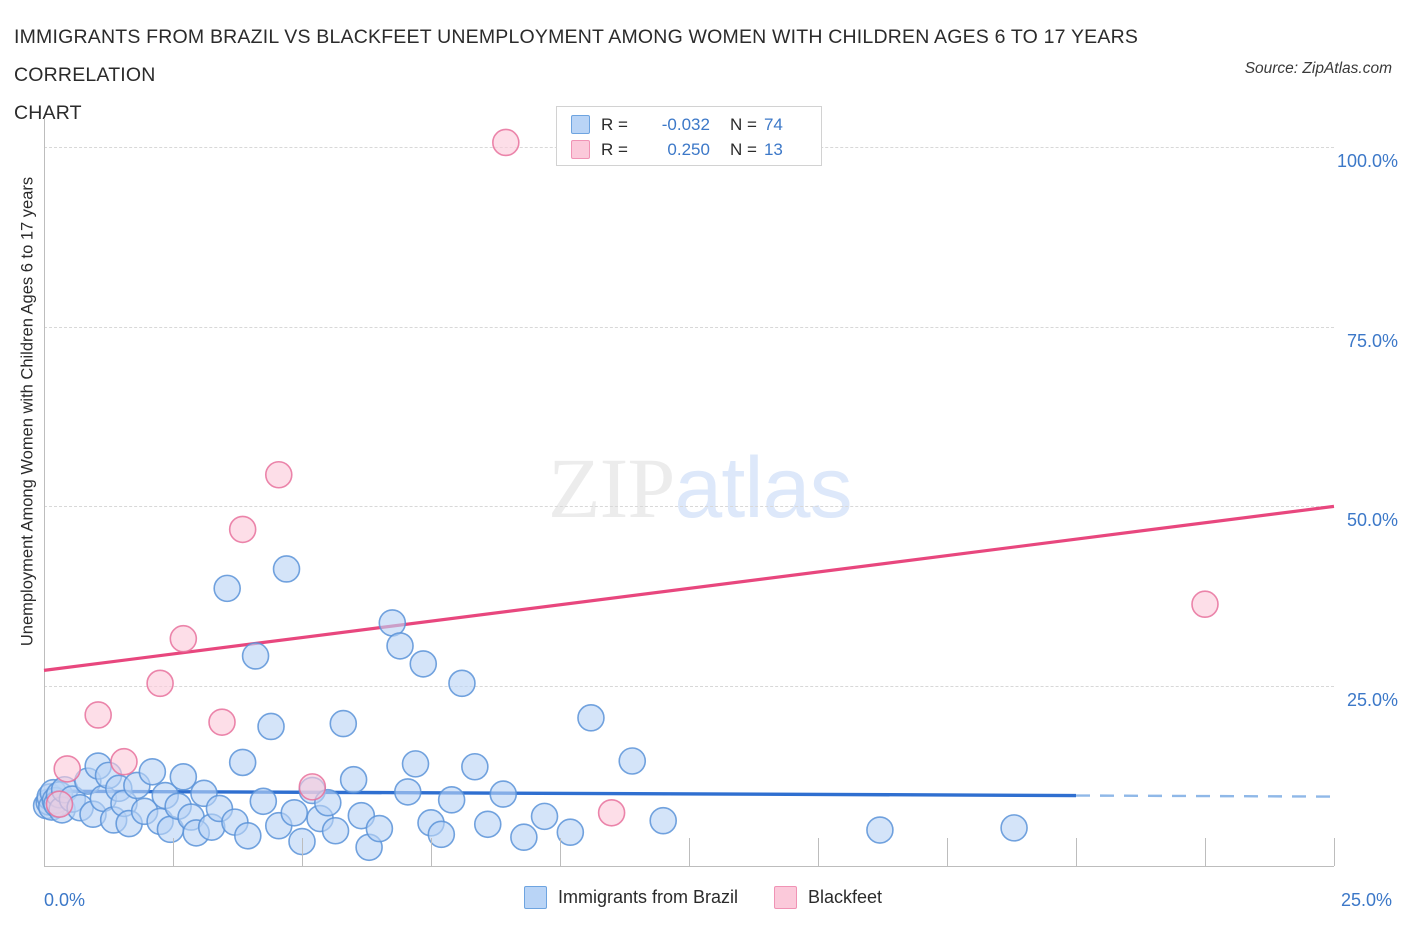  I want to click on stats-row-blackfeet: R = 0.250 N = 13, so click(690, 149).